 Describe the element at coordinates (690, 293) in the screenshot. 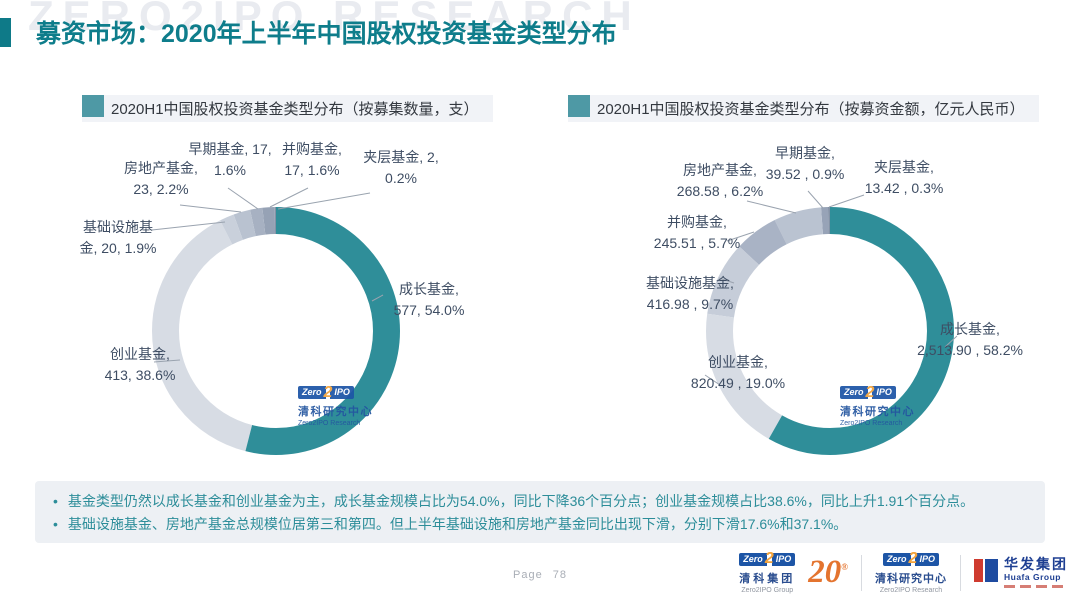

I see `label-infrastructure-fund: 基础设施基金, 416.98 , 9.7%` at that location.